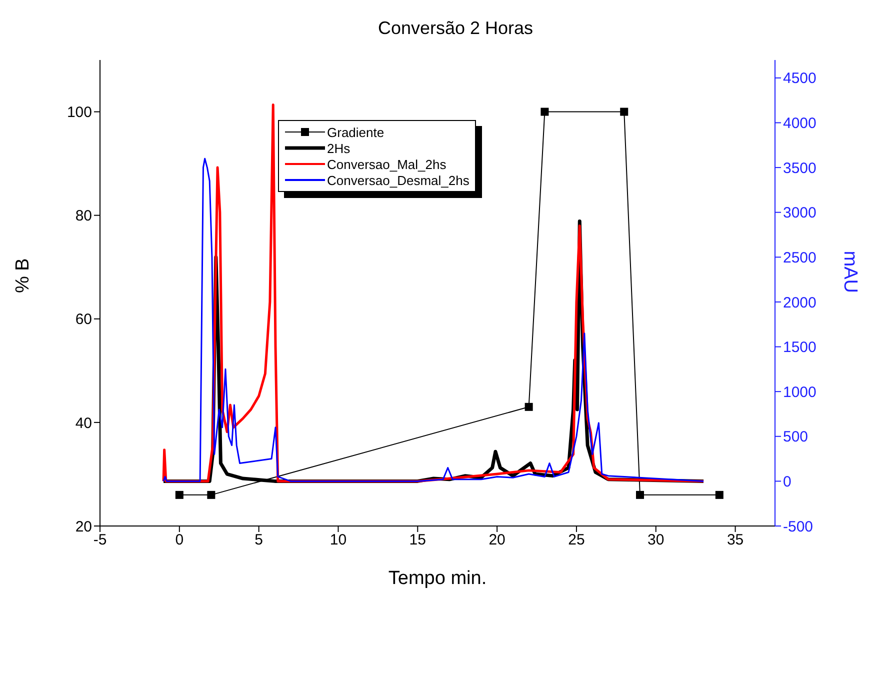 This screenshot has width=871, height=677. I want to click on y2-tick-label: 2500, so click(799, 257).